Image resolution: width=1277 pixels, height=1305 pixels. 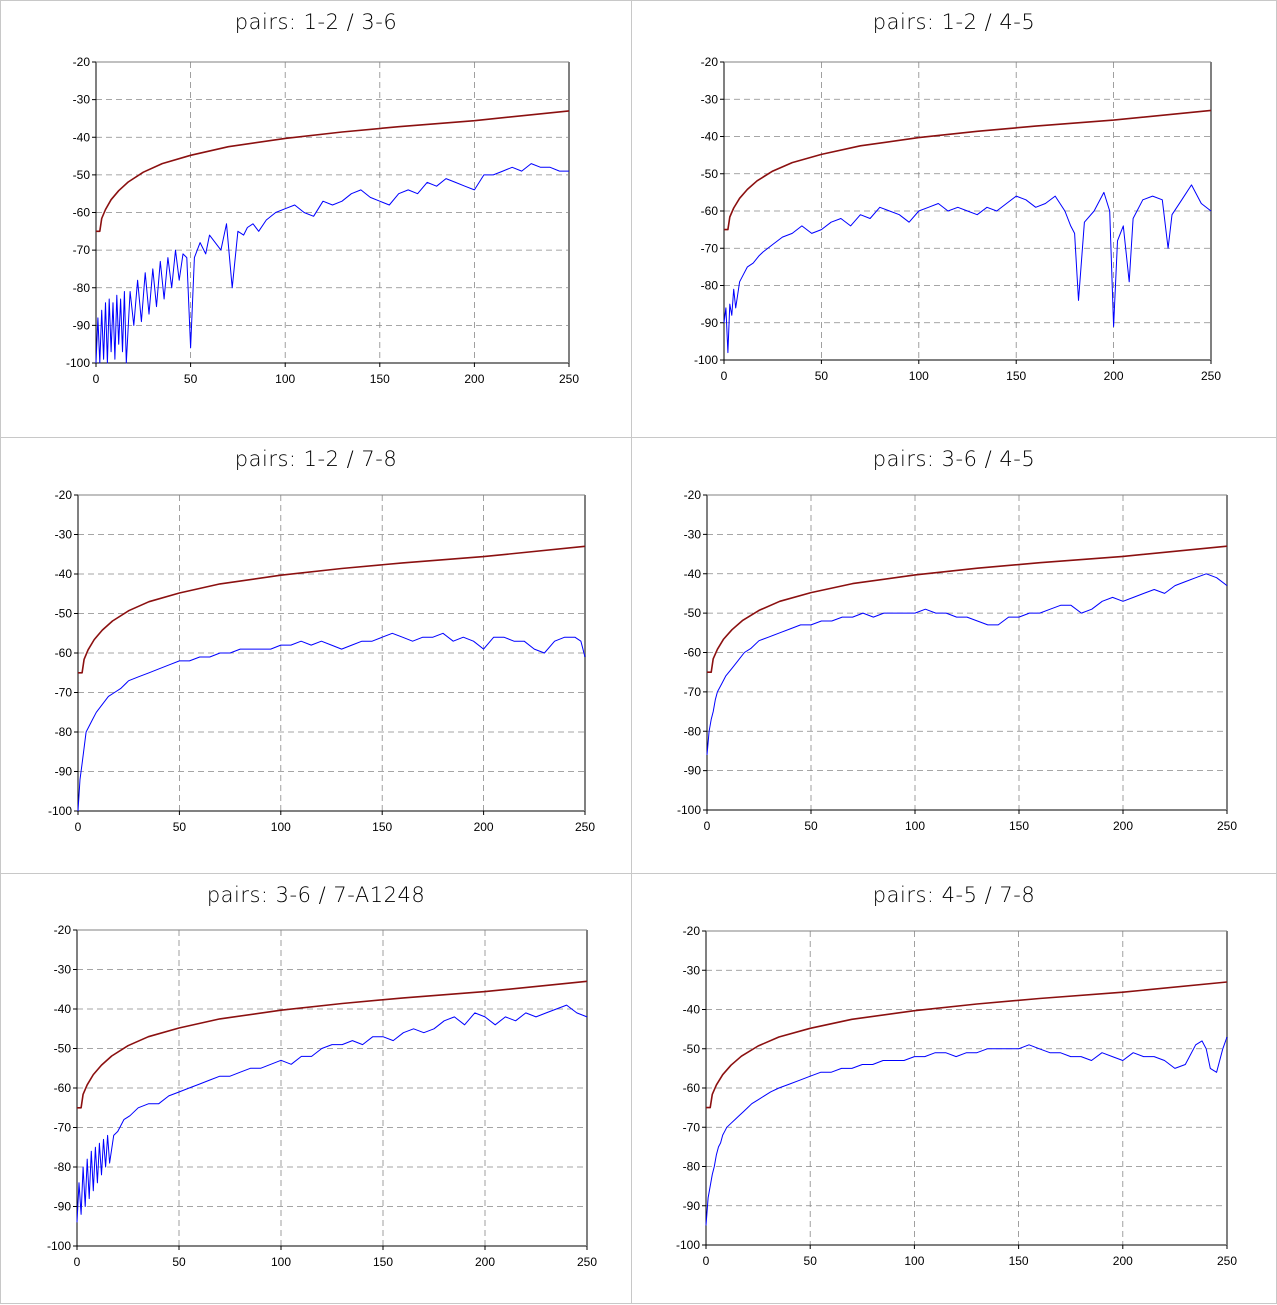 I want to click on chart-title: pairs: 1-2 / 4-5, so click(x=954, y=22).